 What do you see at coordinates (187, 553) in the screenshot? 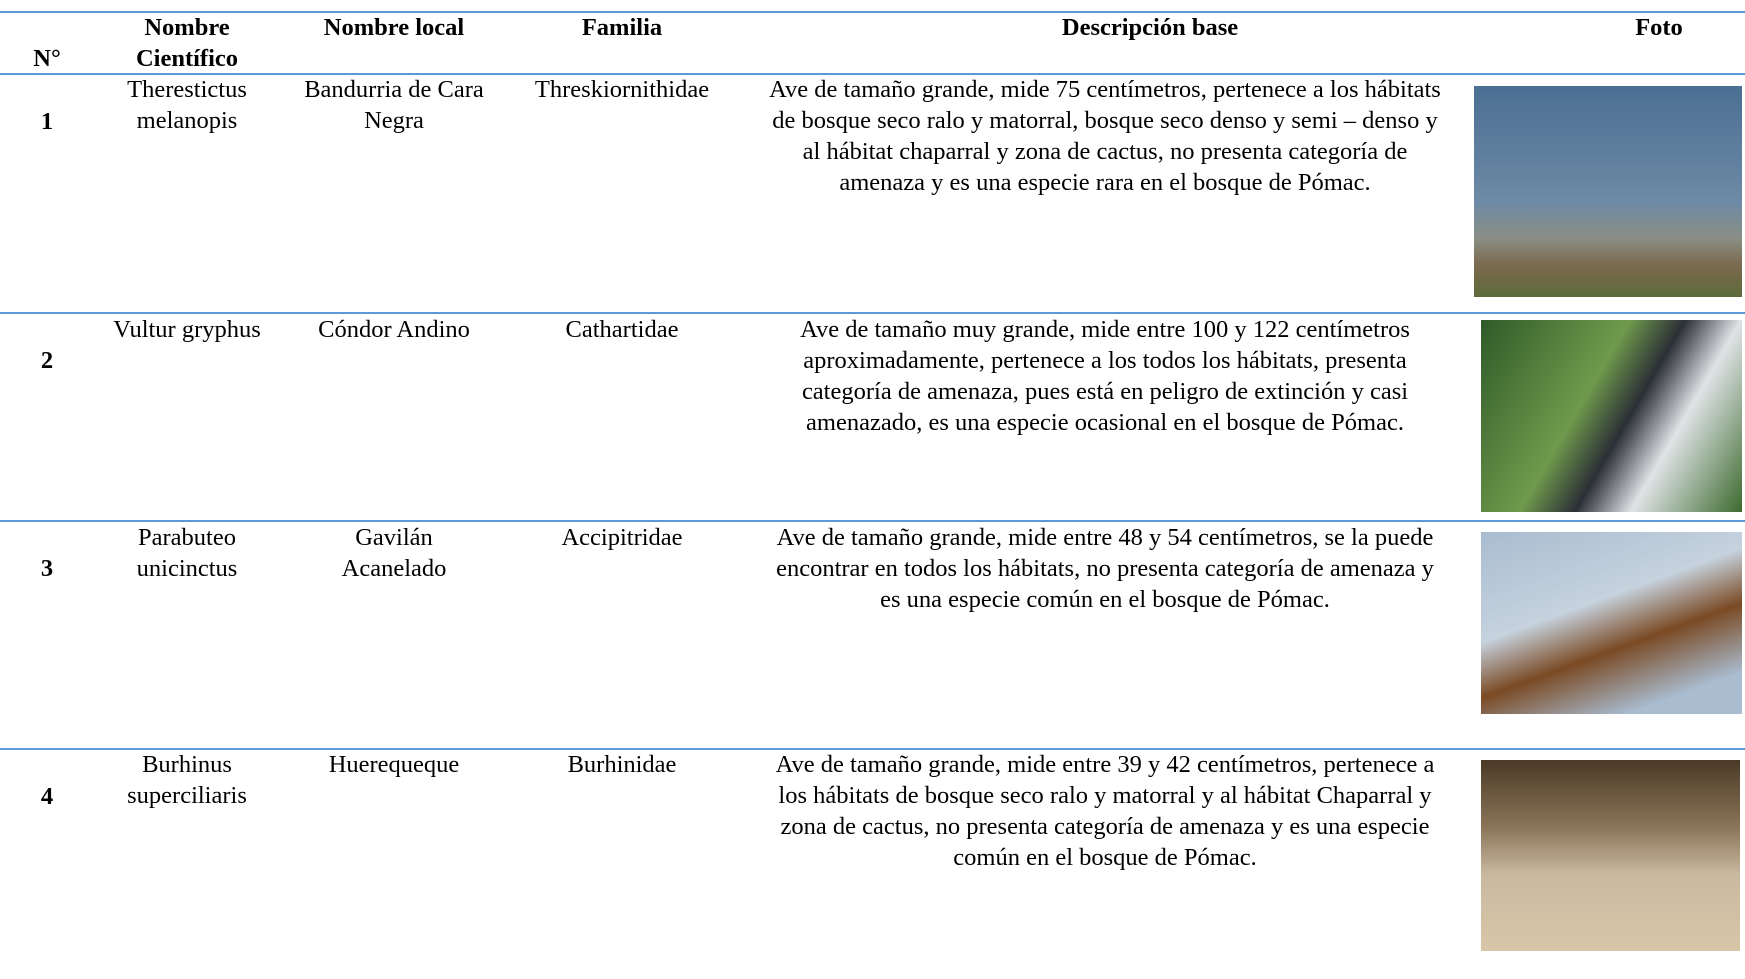
I see `scientific-name: Parabuteo unicinctus` at bounding box center [187, 553].